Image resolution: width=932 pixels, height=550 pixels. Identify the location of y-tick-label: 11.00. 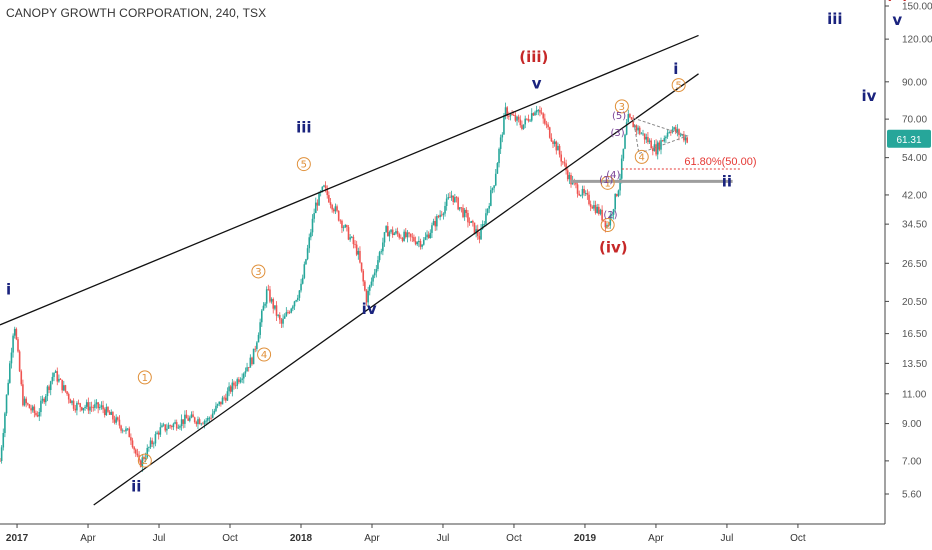
(914, 394).